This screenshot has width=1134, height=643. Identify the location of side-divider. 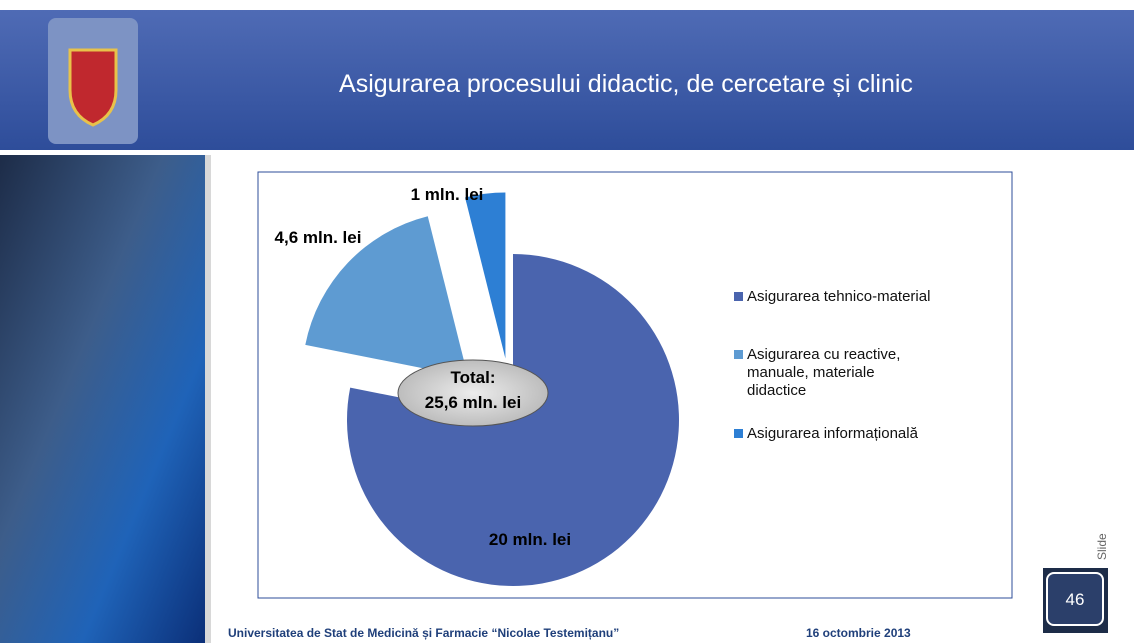
(208, 399).